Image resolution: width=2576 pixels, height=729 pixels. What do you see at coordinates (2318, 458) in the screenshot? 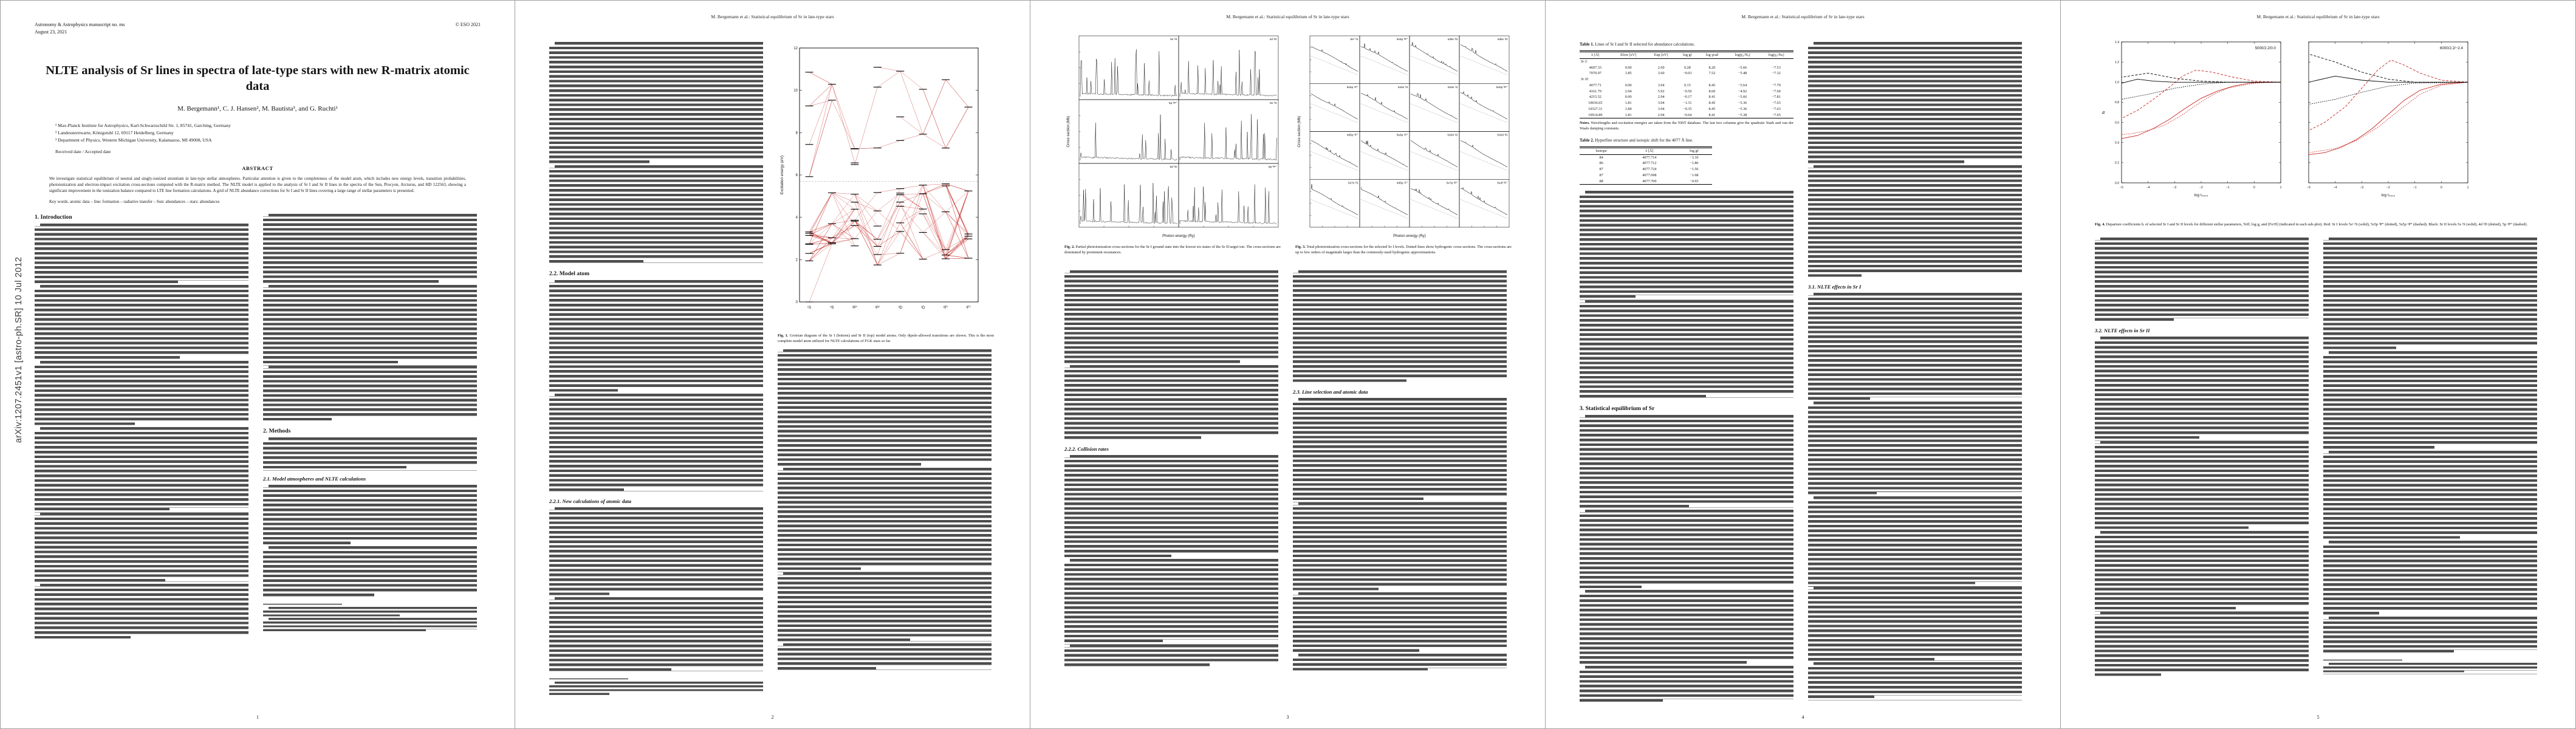
I see `two-column-body: 3.2. NLTE effects in Sr II` at bounding box center [2318, 458].